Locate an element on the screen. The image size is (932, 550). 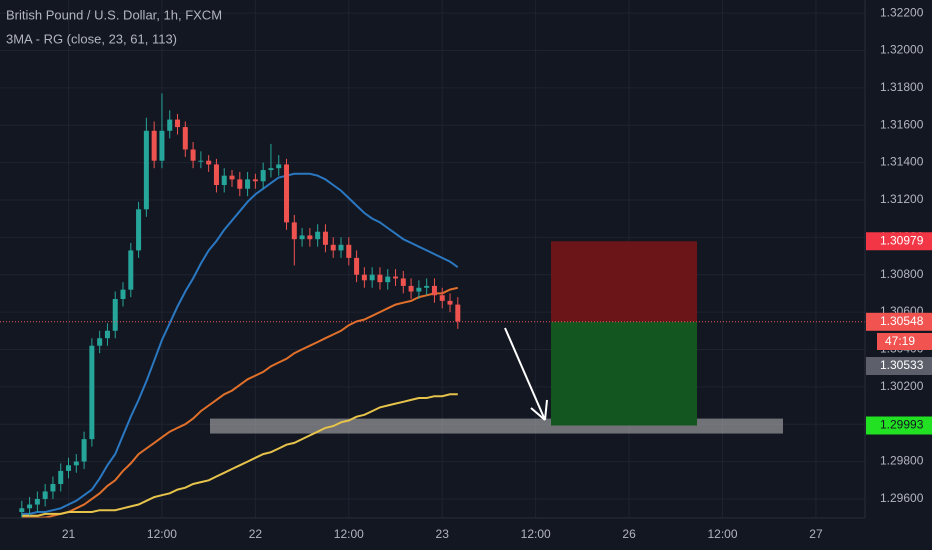
y-tick-label: 1.30200 is located at coordinates (902, 386).